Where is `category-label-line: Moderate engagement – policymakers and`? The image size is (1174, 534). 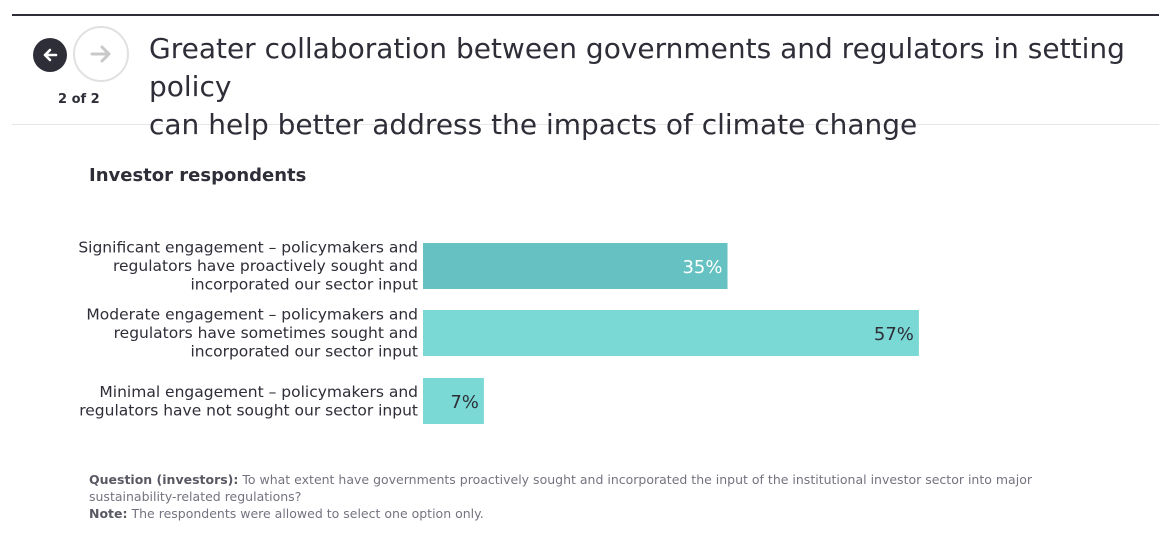
category-label-line: Moderate engagement – policymakers and is located at coordinates (252, 315).